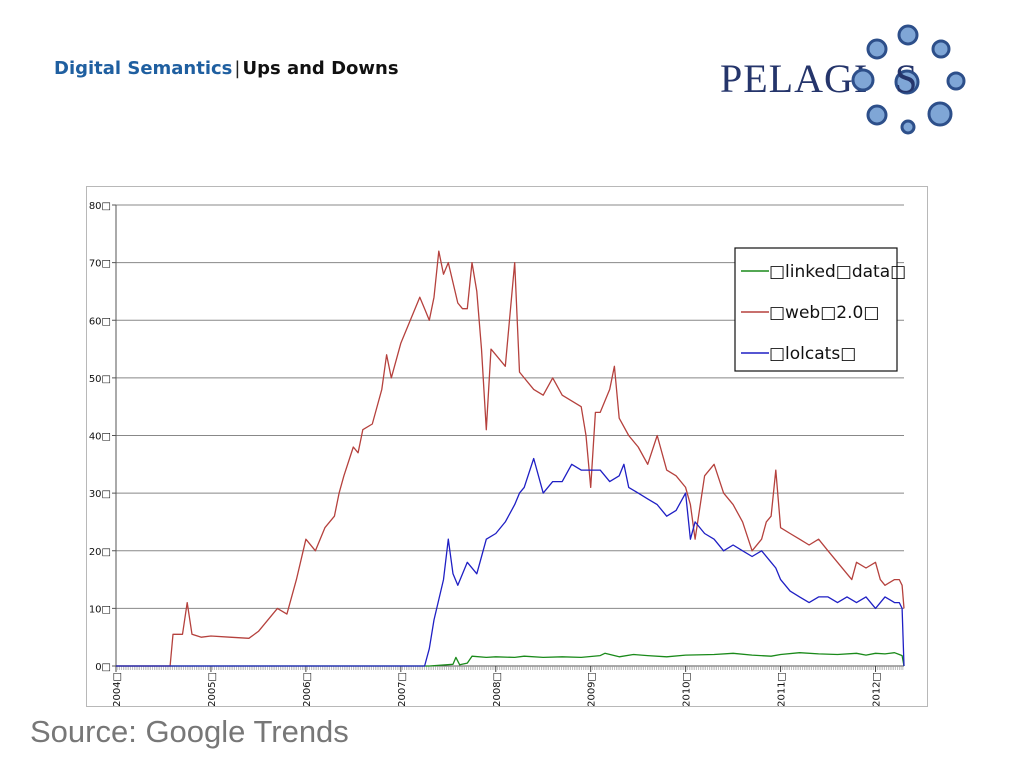 This screenshot has width=1024, height=768. What do you see at coordinates (103, 667) in the screenshot?
I see `y-tick-label: 0□` at bounding box center [103, 667].